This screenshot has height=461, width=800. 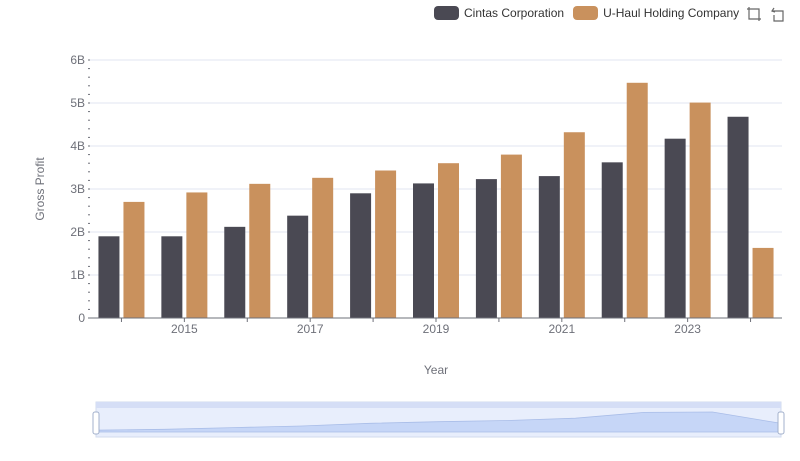 I want to click on y-tick-label: 6B, so click(x=77, y=60).